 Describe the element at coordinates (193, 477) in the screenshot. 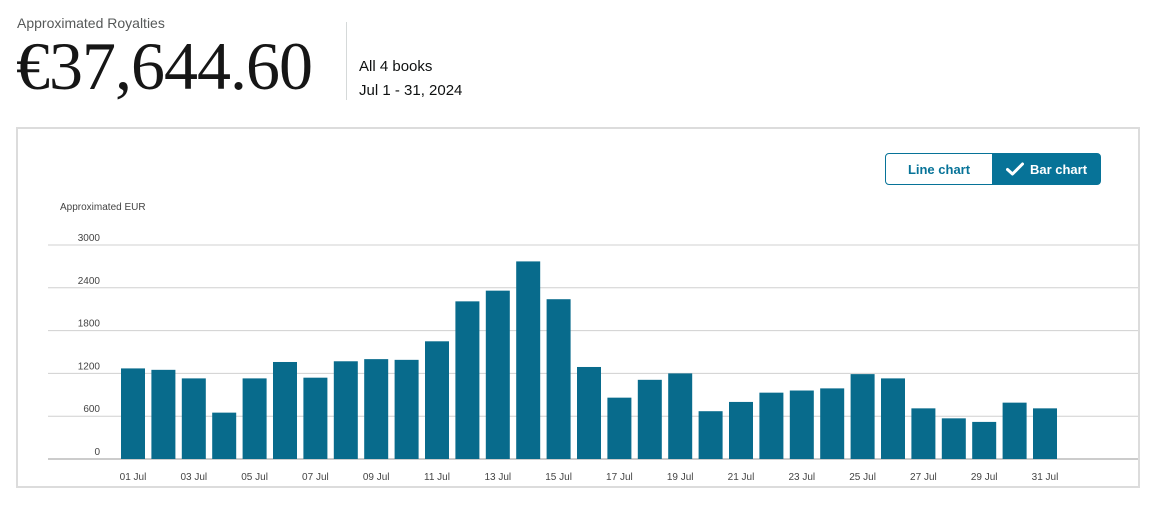

I see `x-tick-label: 03 Jul` at that location.